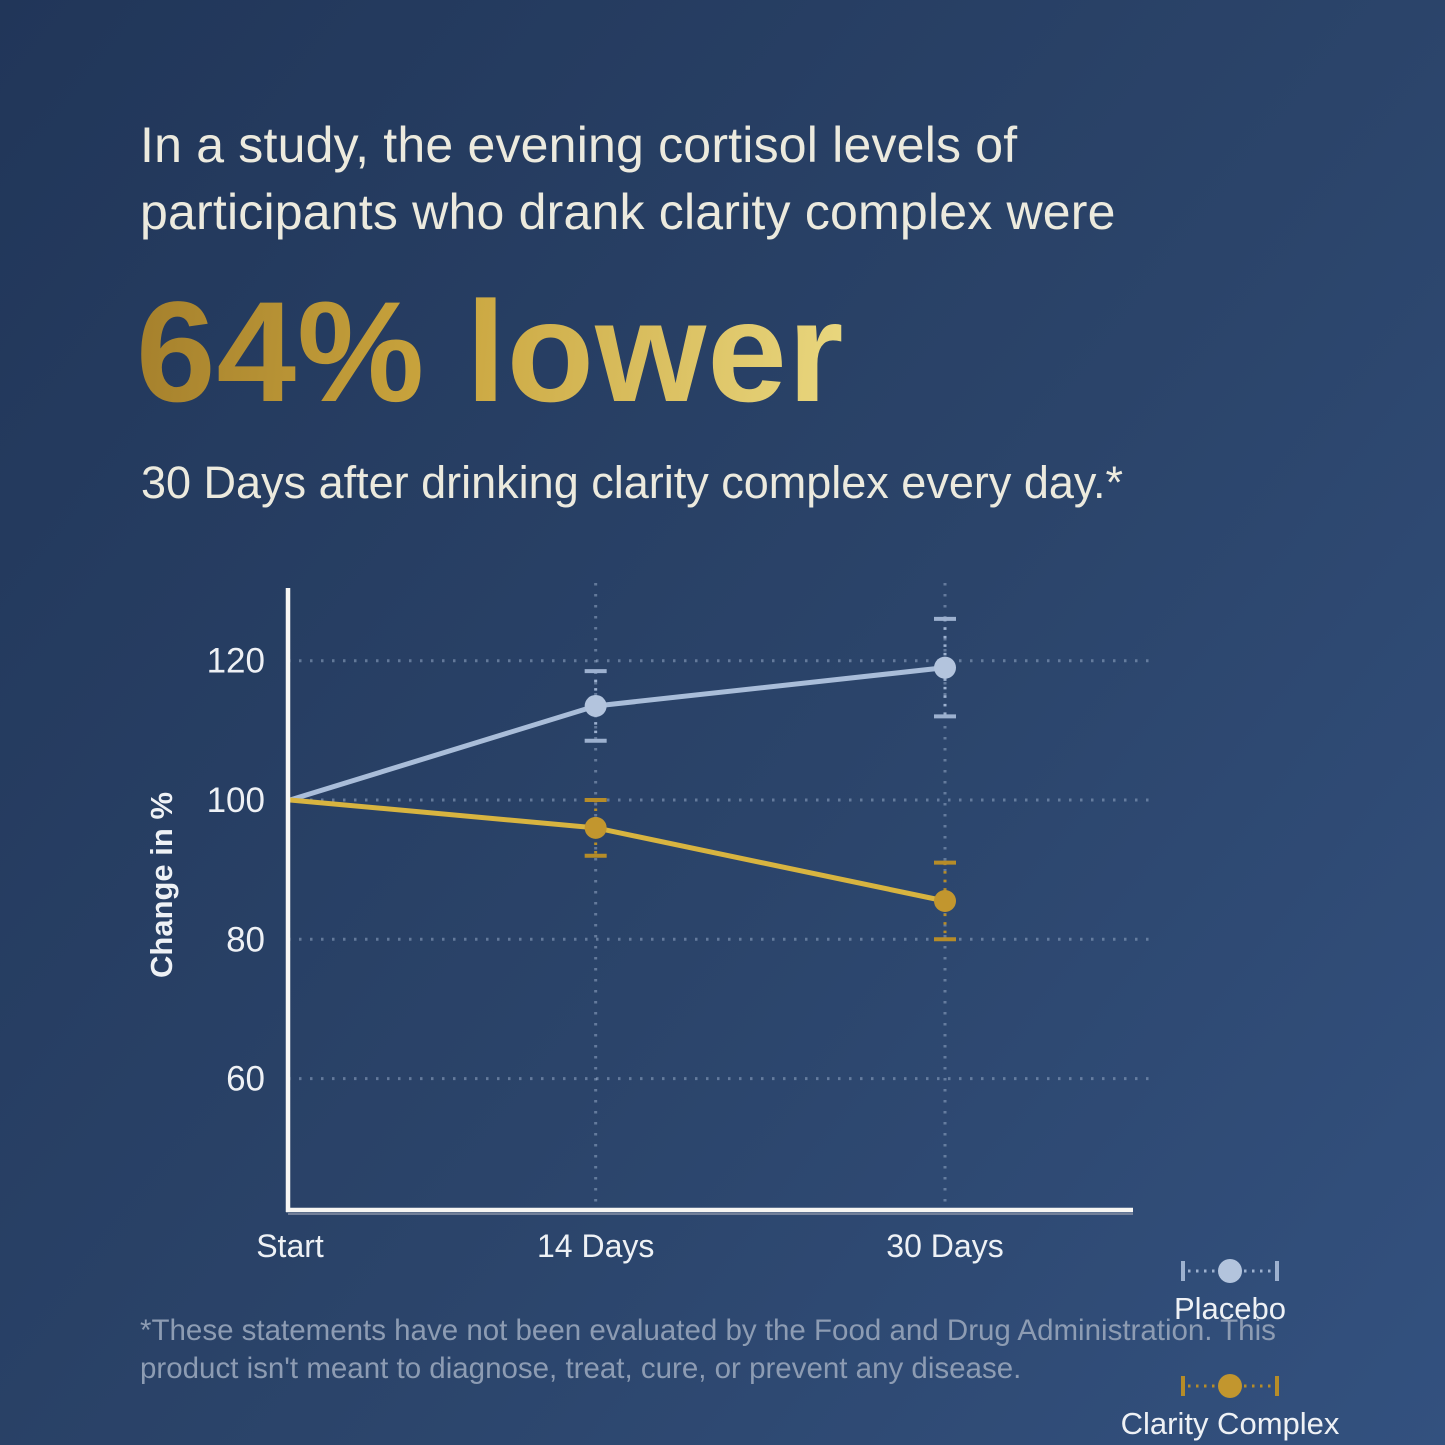 Image resolution: width=1445 pixels, height=1445 pixels. I want to click on legend-item-placebo: Placebo, so click(1230, 1292).